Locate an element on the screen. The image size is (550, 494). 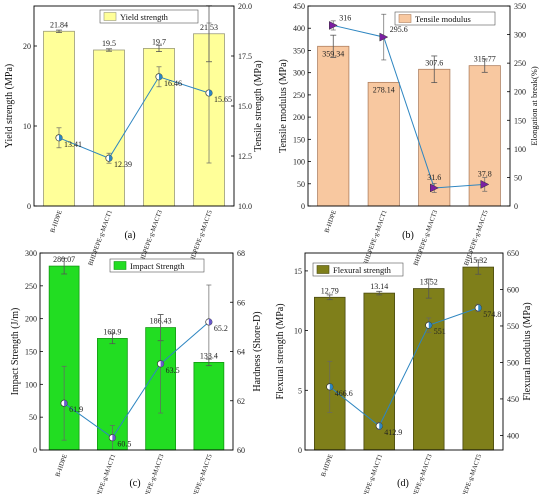
y-axis-title: Tensile modulus (MPa) is located at coordinates (283, 106).